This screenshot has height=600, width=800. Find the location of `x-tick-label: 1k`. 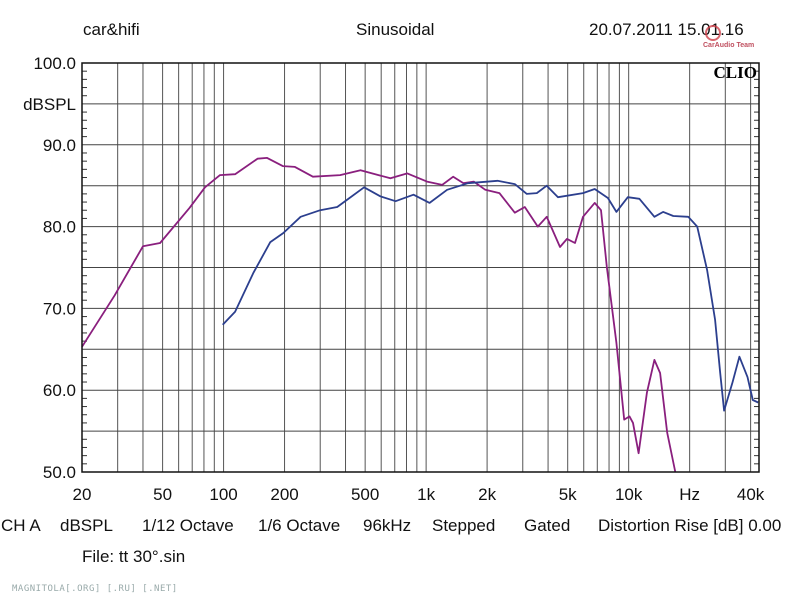

x-tick-label: 1k is located at coordinates (426, 494).